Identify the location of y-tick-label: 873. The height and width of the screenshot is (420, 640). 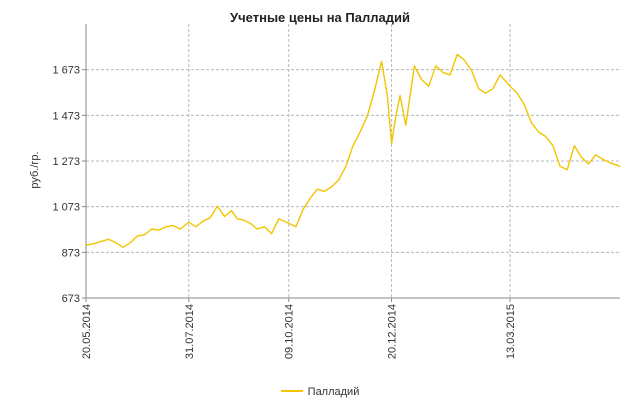
(71, 253).